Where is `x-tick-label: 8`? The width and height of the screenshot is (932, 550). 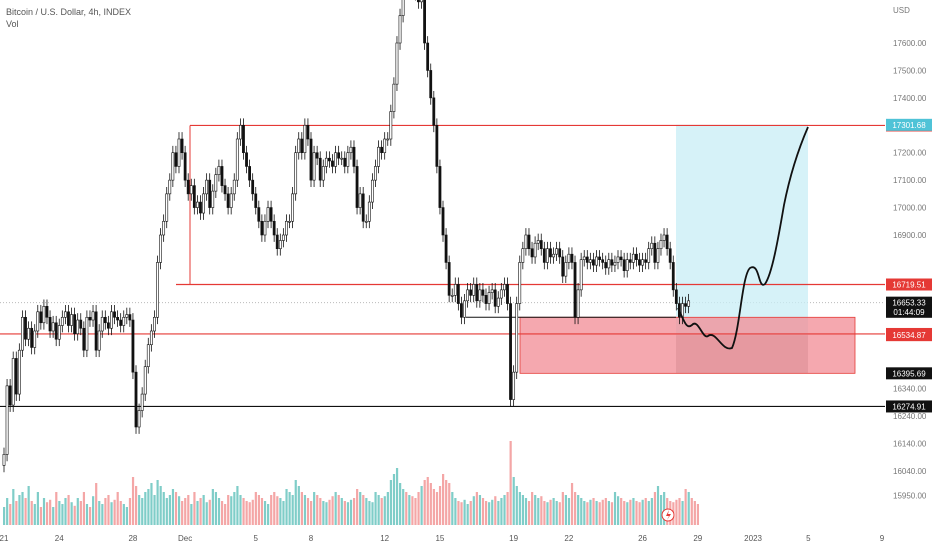 x-tick-label: 8 is located at coordinates (311, 538).